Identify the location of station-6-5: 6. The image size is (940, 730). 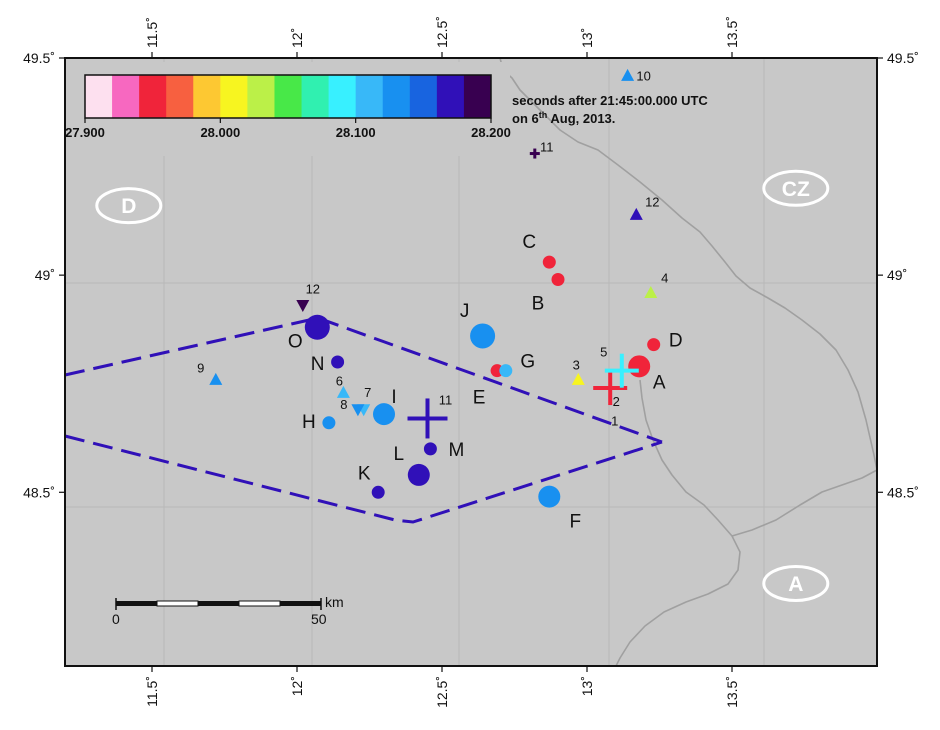
(343, 385).